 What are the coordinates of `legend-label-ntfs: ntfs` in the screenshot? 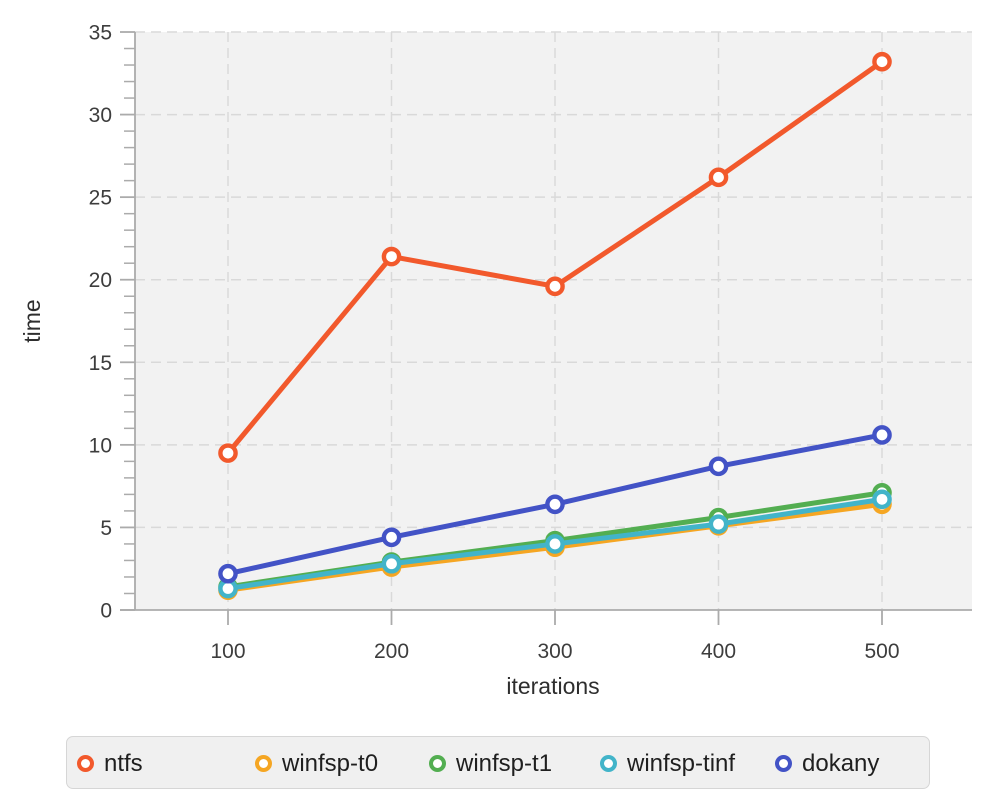 It's located at (123, 763).